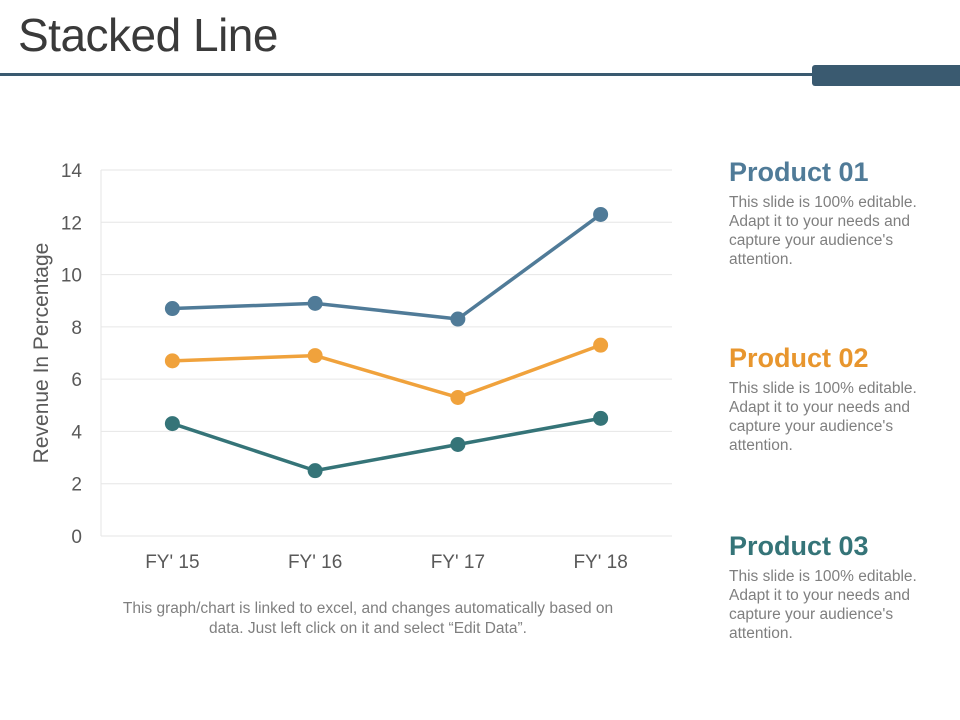 This screenshot has height=720, width=960. What do you see at coordinates (458, 562) in the screenshot?
I see `x-tick-label: FY' 17` at bounding box center [458, 562].